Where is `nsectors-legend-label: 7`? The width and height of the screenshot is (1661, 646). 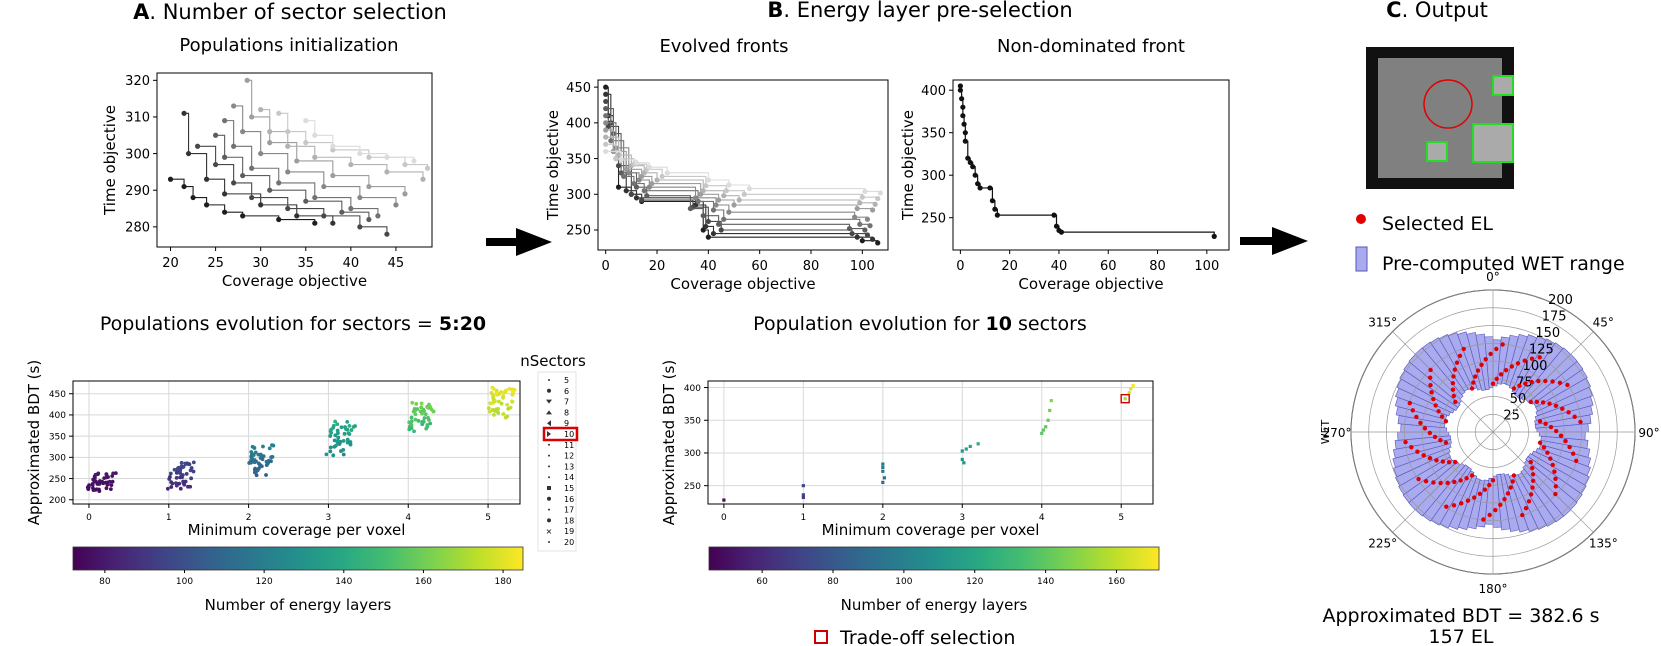
nsectors-legend-label: 7 is located at coordinates (566, 402).